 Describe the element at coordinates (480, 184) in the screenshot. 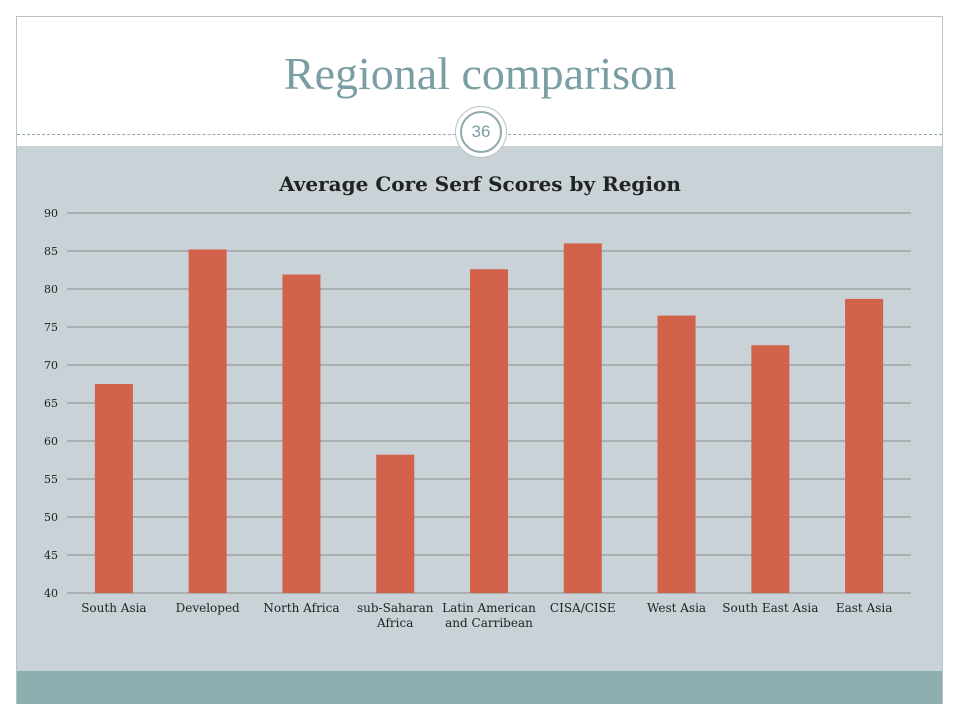

I see `chart-title: Average Core Serf Scores by Region` at that location.